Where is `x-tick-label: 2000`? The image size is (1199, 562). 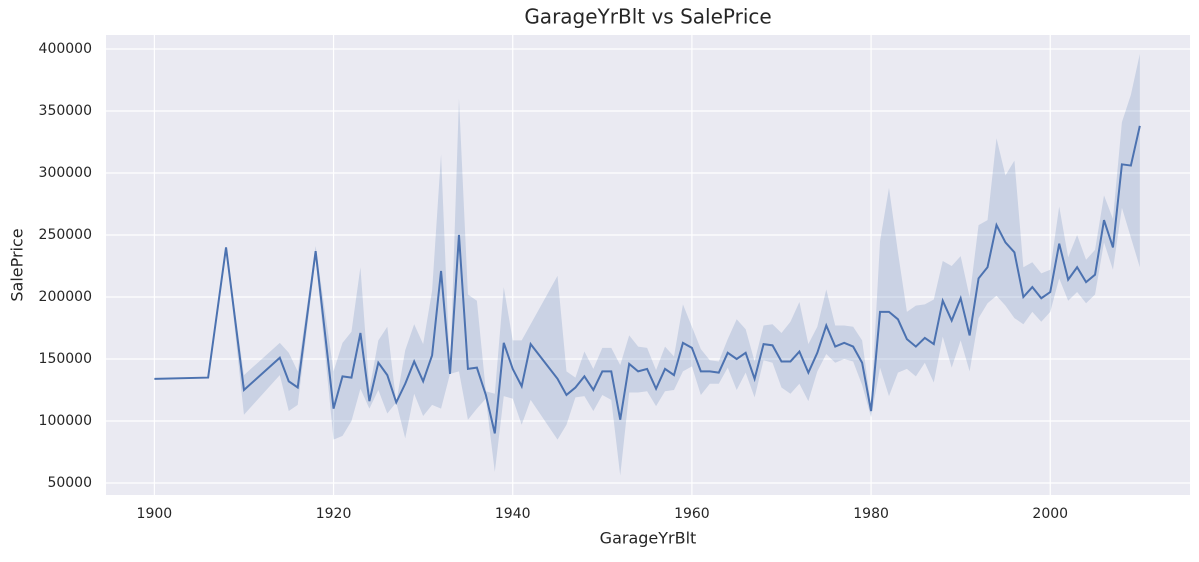 x-tick-label: 2000 is located at coordinates (1050, 514).